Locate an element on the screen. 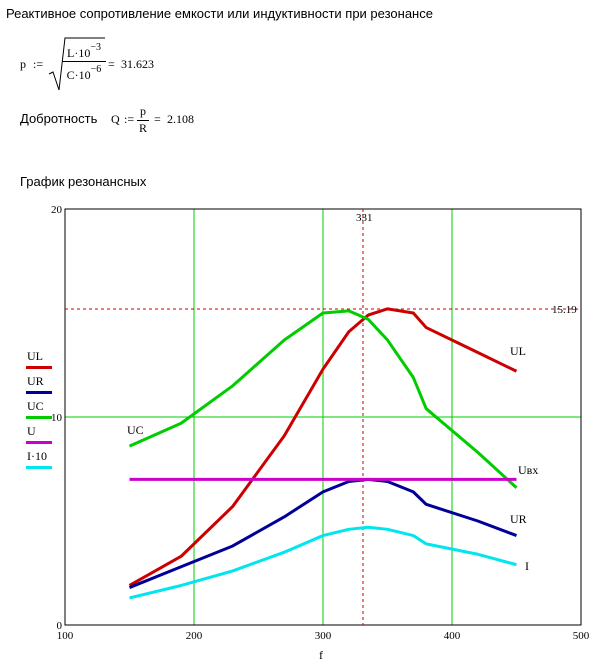 The height and width of the screenshot is (668, 605). formula-p-num-exp: −3 is located at coordinates (95, 47).